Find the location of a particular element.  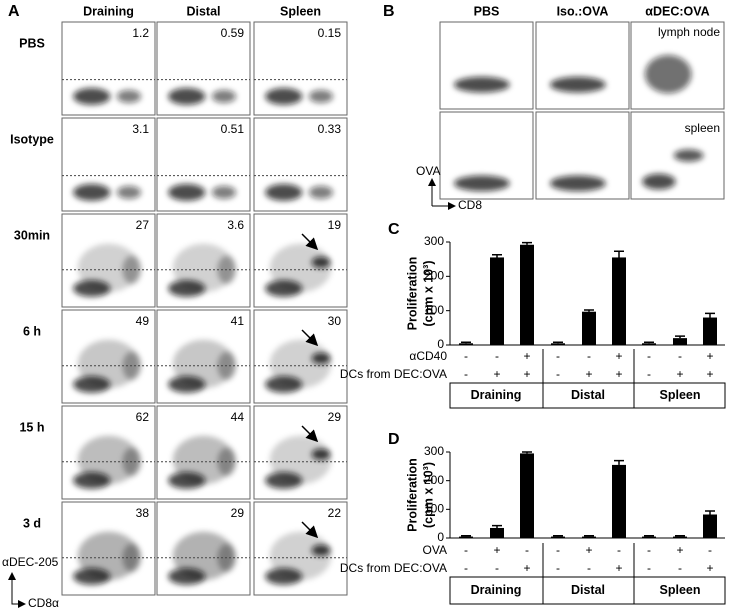

column-header: PBS is located at coordinates (487, 11).